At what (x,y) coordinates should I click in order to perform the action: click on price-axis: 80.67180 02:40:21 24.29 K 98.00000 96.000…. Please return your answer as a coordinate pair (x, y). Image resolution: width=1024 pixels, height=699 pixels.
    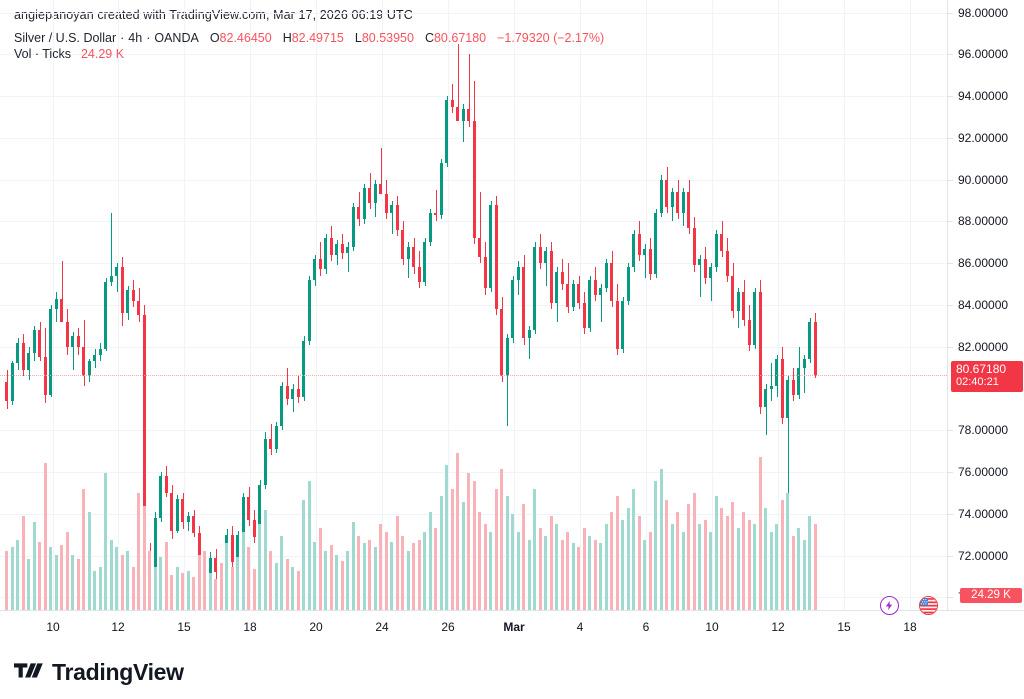
    Looking at the image, I should click on (985, 305).